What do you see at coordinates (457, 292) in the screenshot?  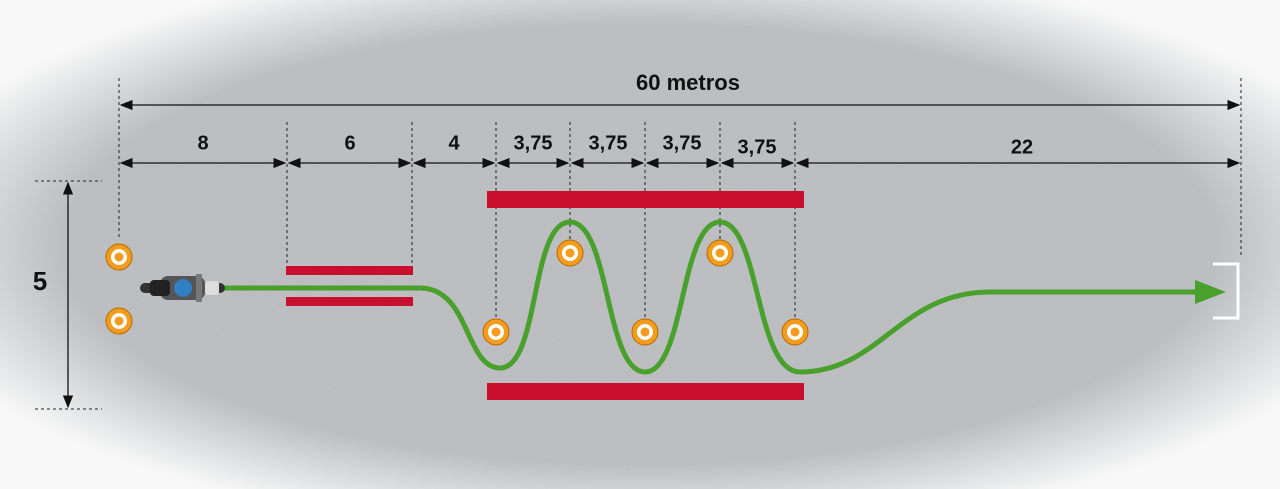 I see `cones` at bounding box center [457, 292].